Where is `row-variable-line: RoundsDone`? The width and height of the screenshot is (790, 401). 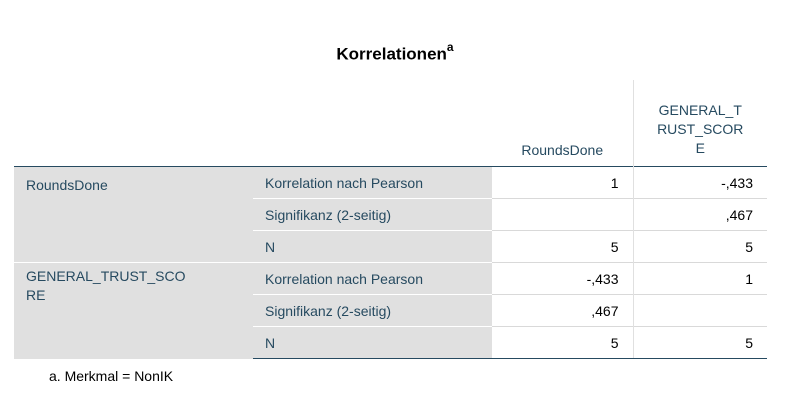 row-variable-line: RoundsDone is located at coordinates (67, 185).